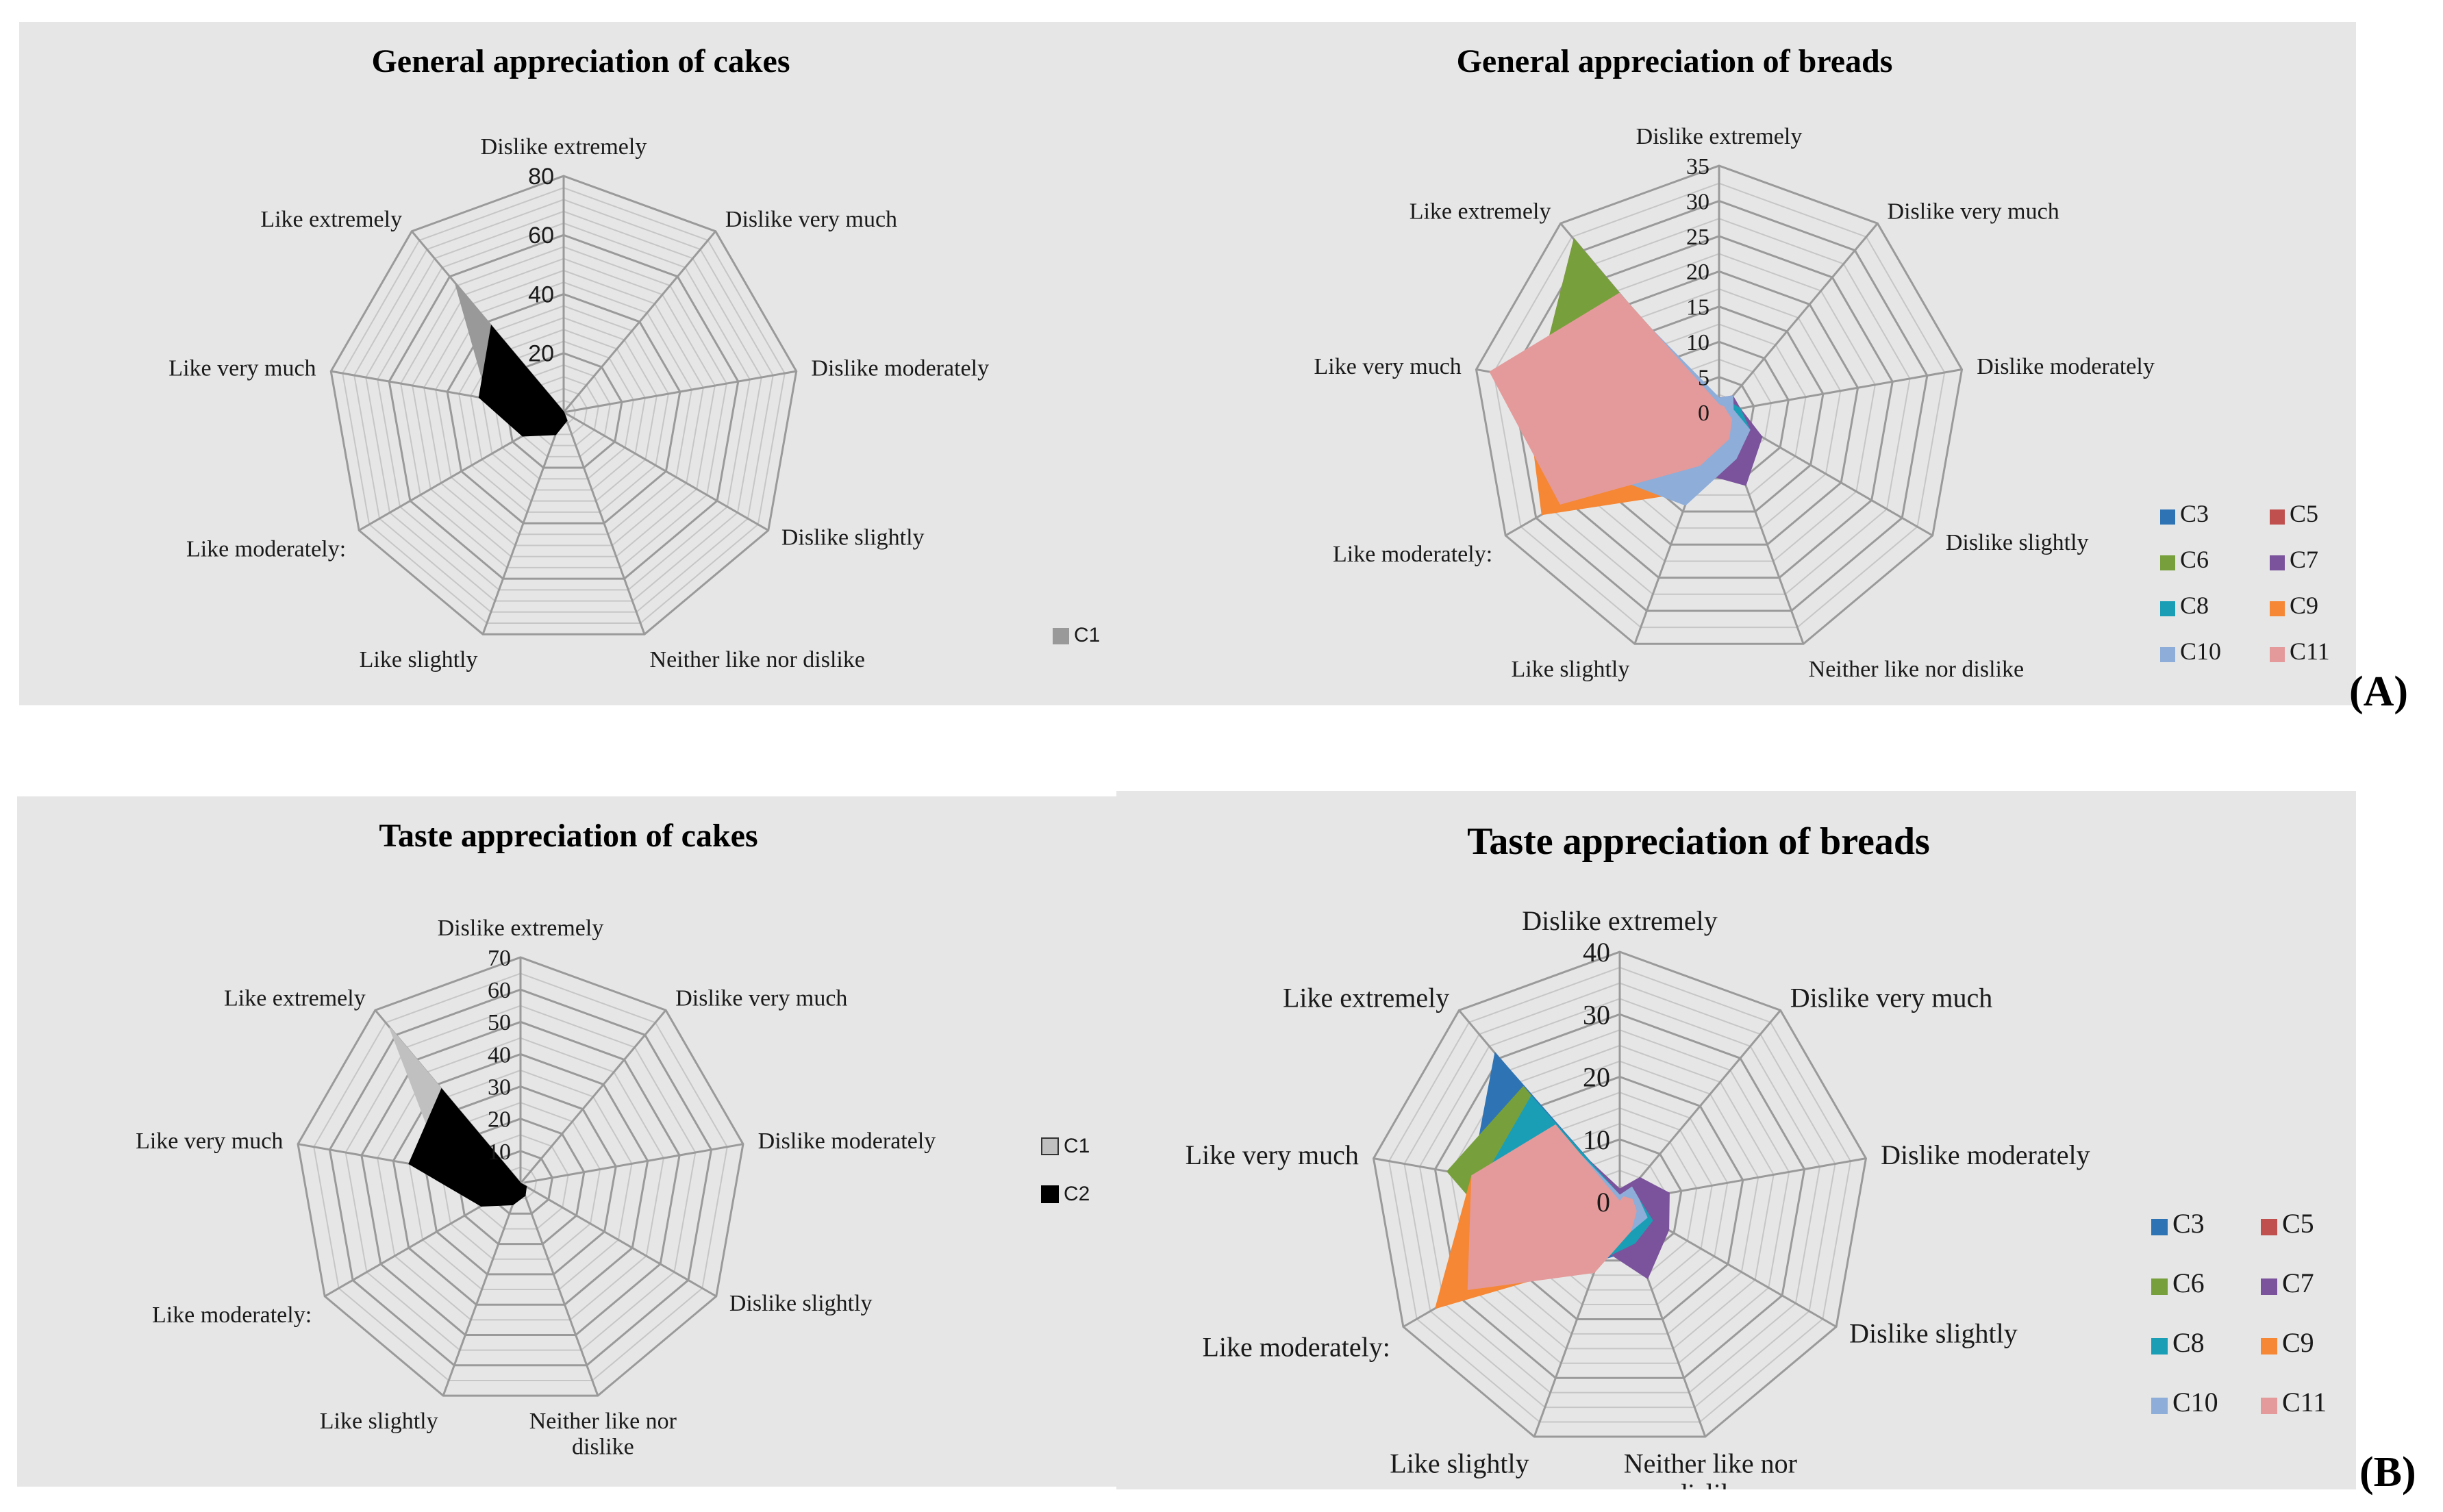  Describe the element at coordinates (1050, 1146) in the screenshot. I see `legend-swatch-c1` at that location.